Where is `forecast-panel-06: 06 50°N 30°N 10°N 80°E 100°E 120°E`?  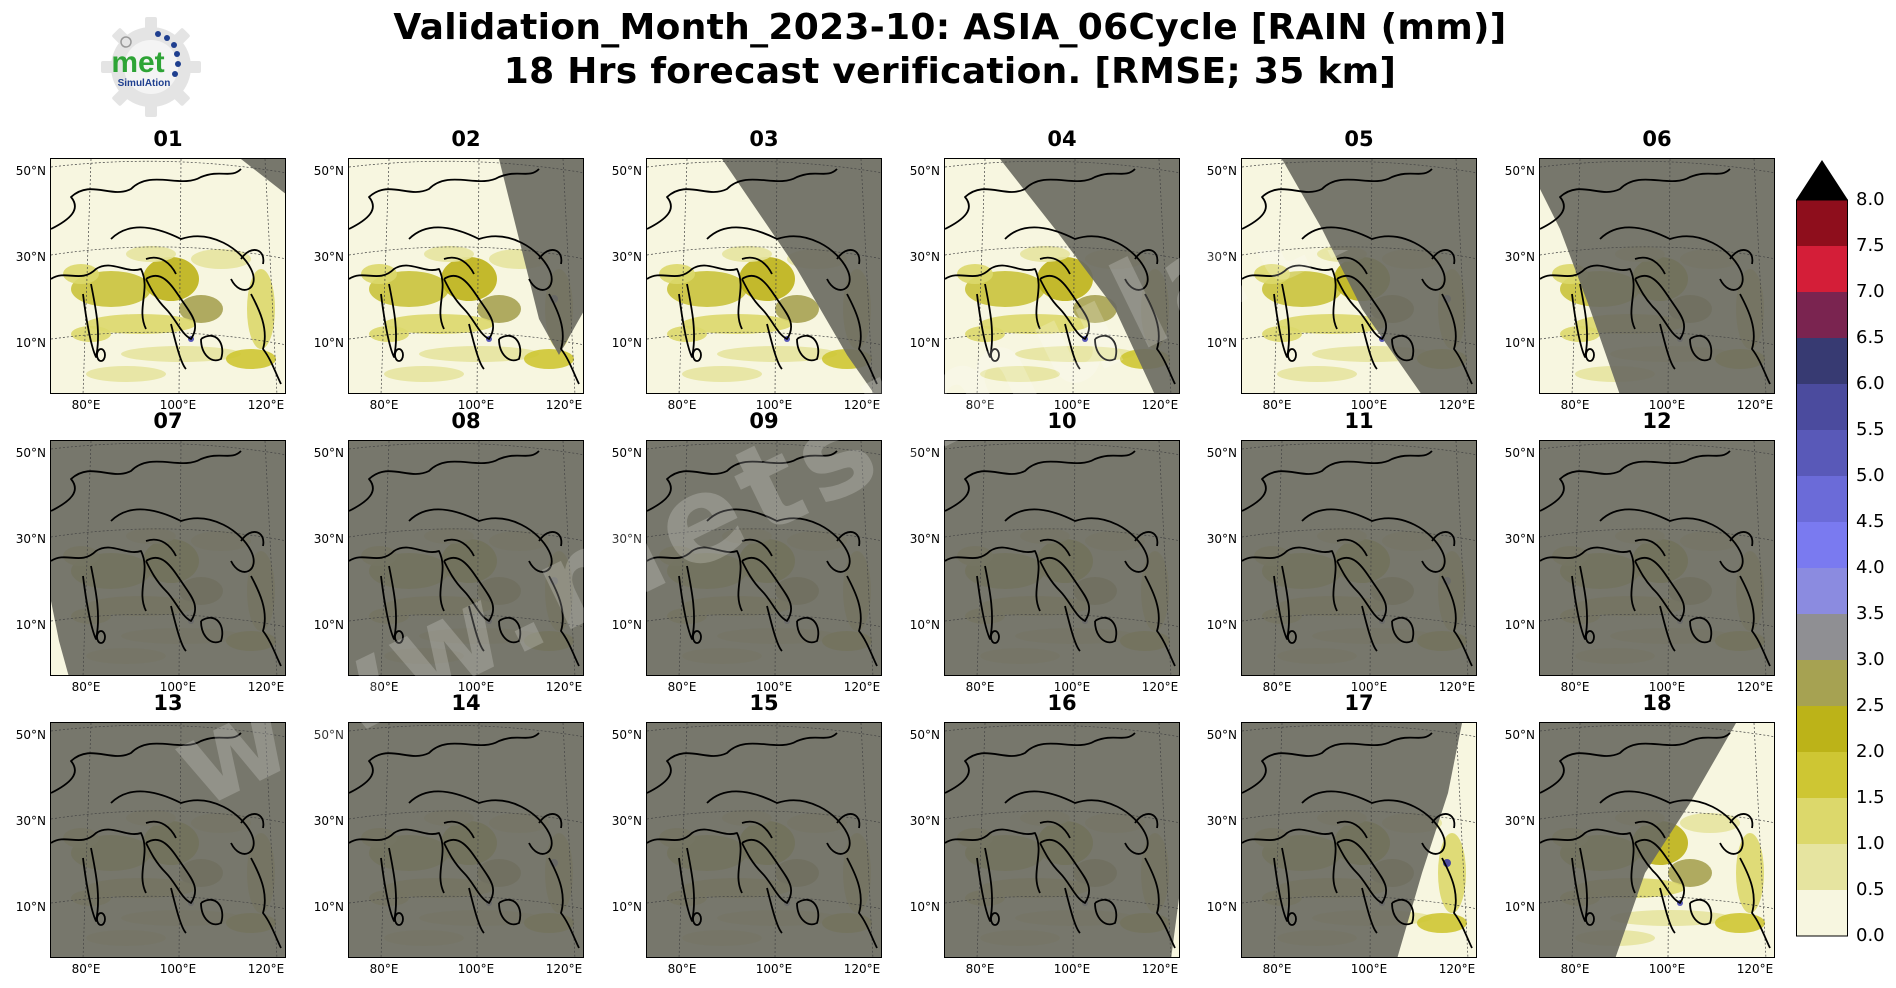 forecast-panel-06: 06 50°N 30°N 10°N 80°E 100°E 120°E is located at coordinates (1640, 269).